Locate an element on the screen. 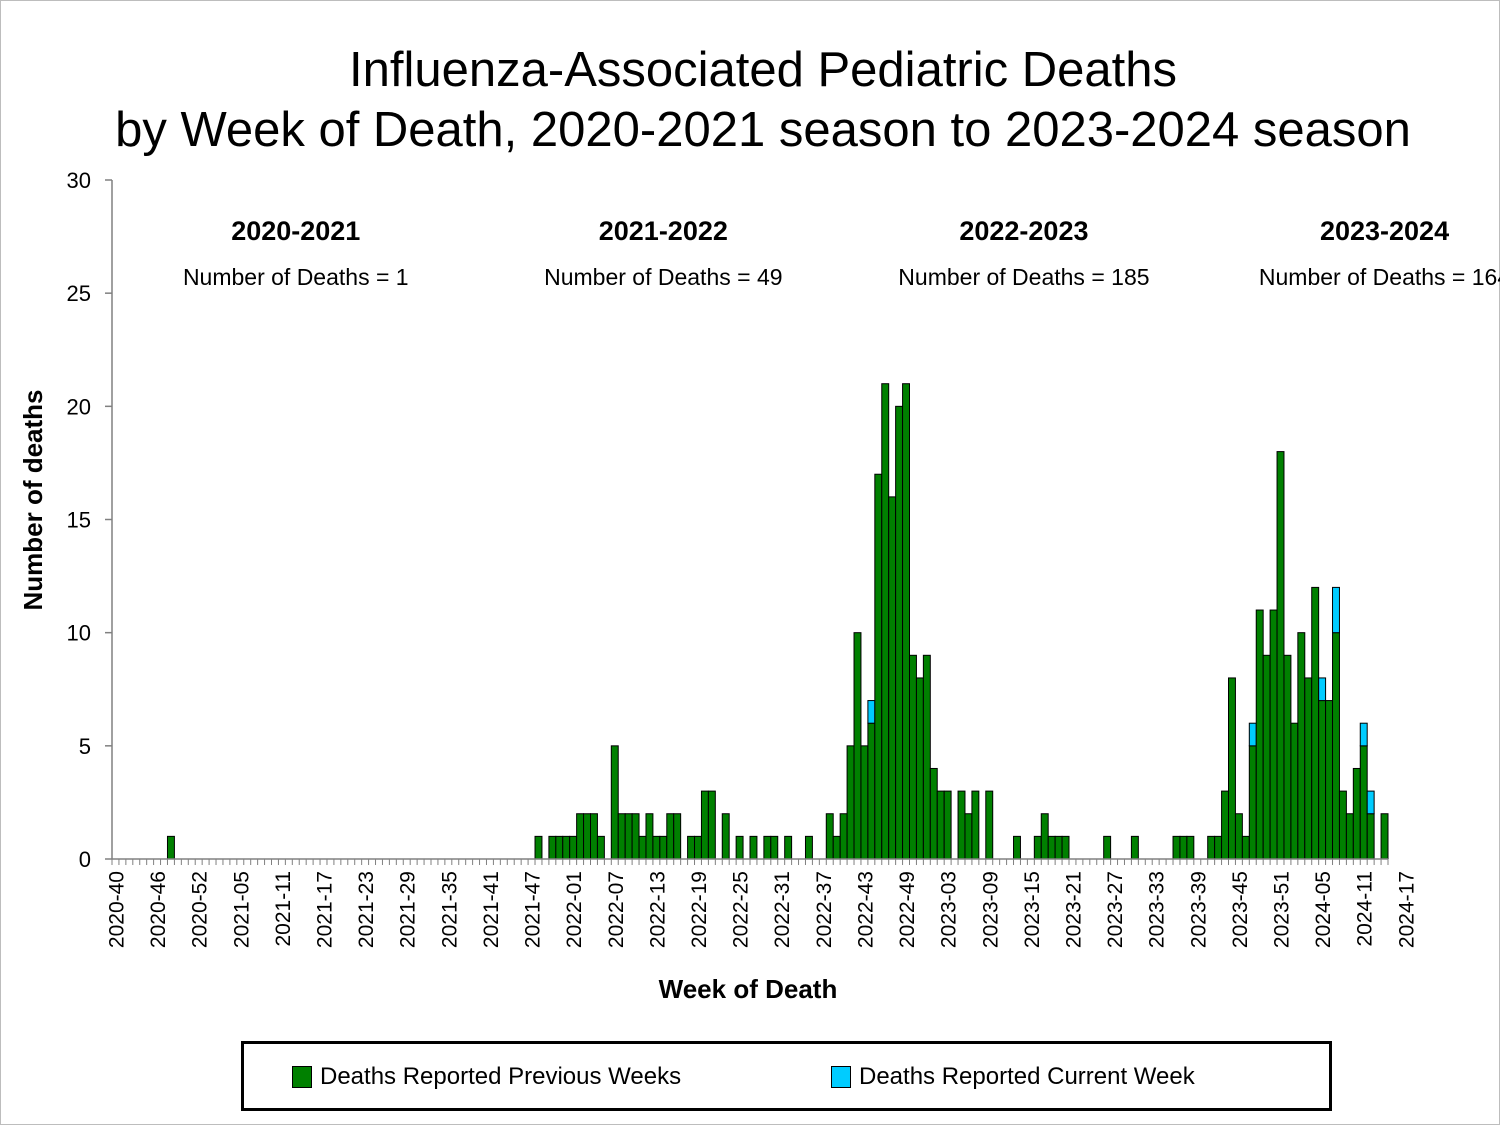 This screenshot has height=1125, width=1500. x-tick-label: 2022-25 is located at coordinates (741, 909).